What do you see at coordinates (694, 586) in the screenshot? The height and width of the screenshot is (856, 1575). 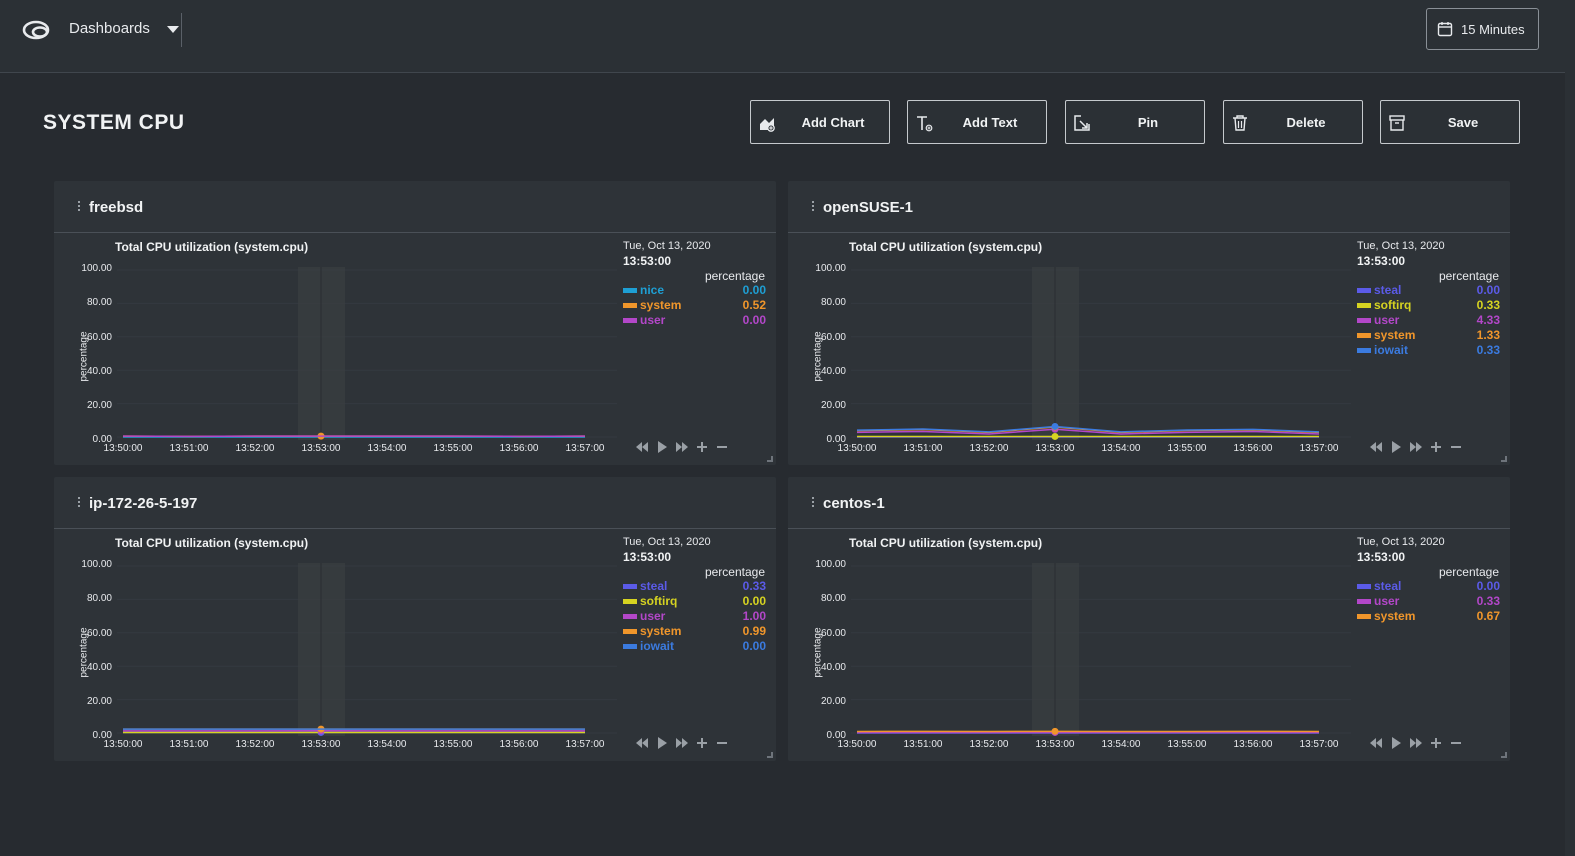 I see `legend-item-steal: steal 0.33` at bounding box center [694, 586].